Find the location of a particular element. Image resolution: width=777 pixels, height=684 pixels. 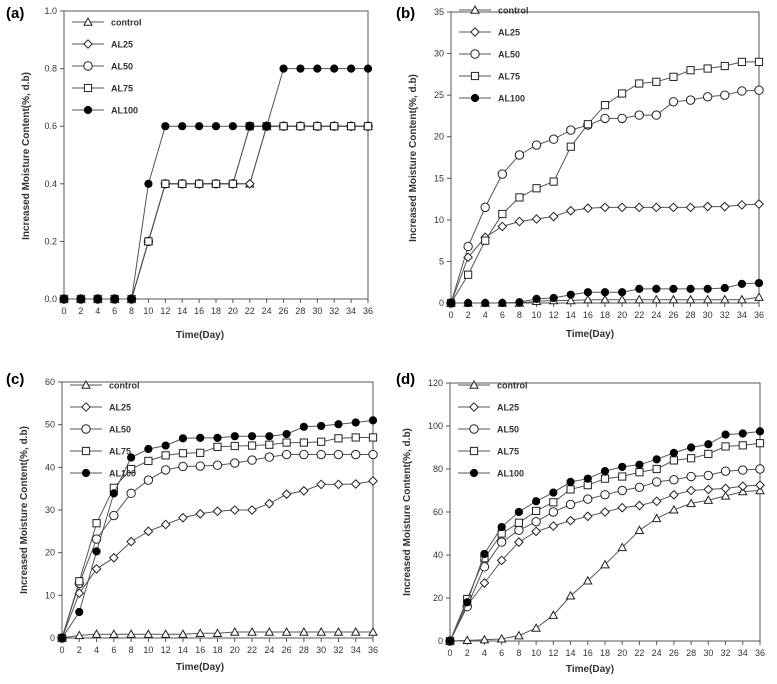

panel-4-legend-label-al75: AL75 is located at coordinates (508, 452).